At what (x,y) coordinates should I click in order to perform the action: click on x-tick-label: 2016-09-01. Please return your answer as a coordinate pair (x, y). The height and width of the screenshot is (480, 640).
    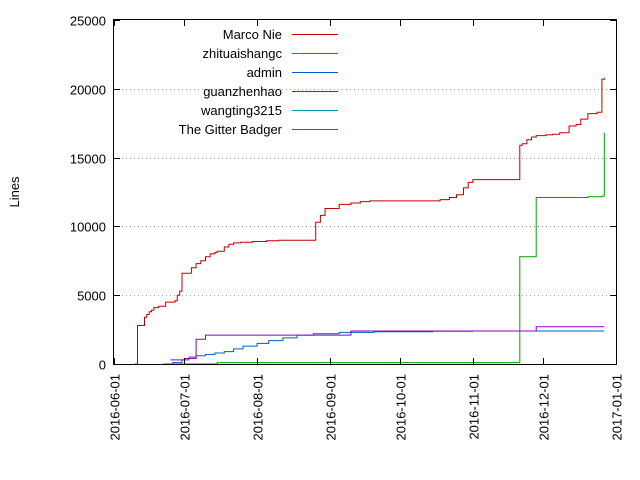
    Looking at the image, I should click on (331, 407).